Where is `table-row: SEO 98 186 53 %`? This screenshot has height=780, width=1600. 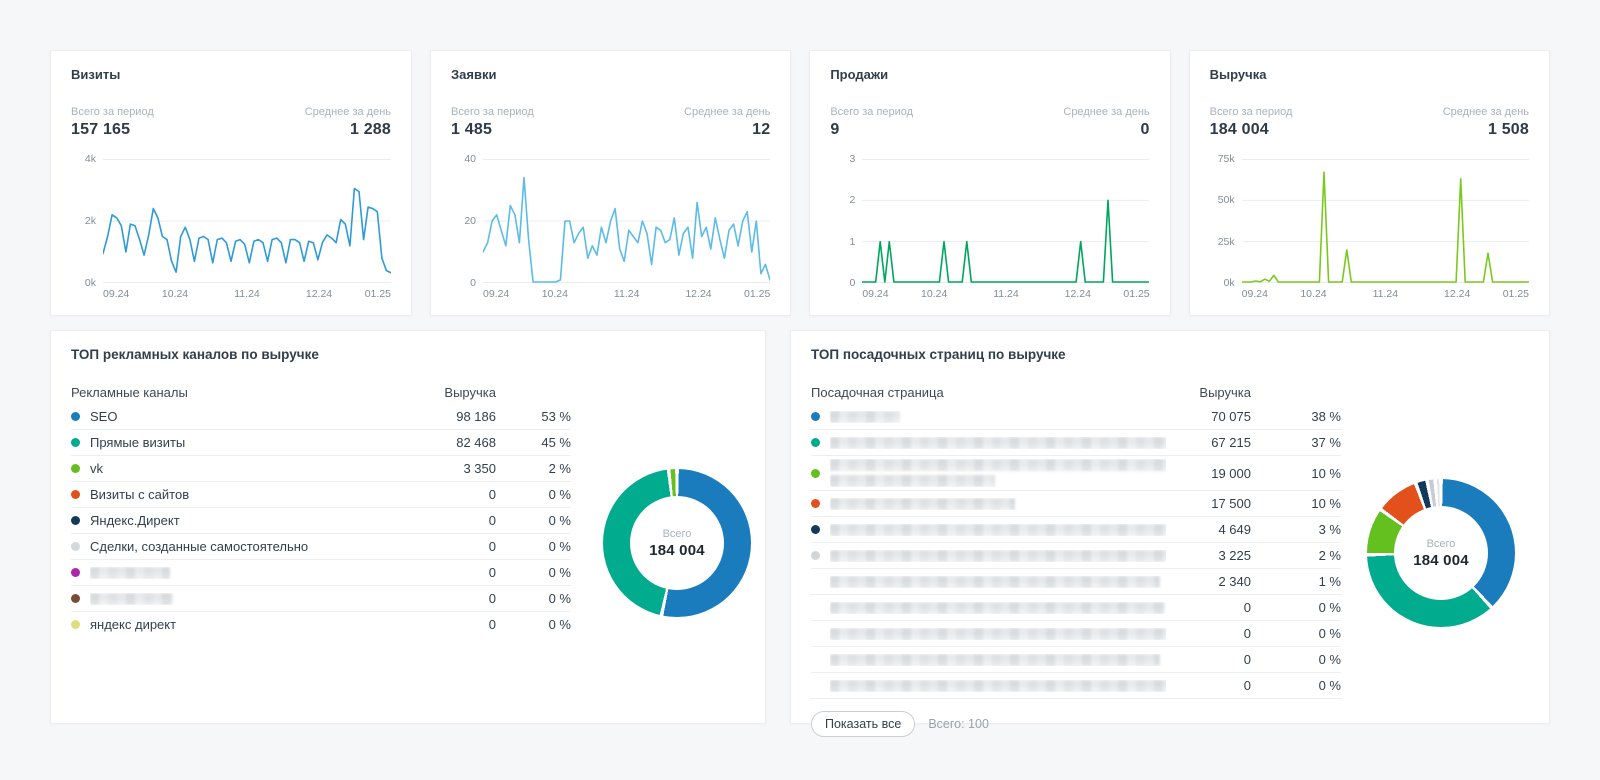 table-row: SEO 98 186 53 % is located at coordinates (321, 417).